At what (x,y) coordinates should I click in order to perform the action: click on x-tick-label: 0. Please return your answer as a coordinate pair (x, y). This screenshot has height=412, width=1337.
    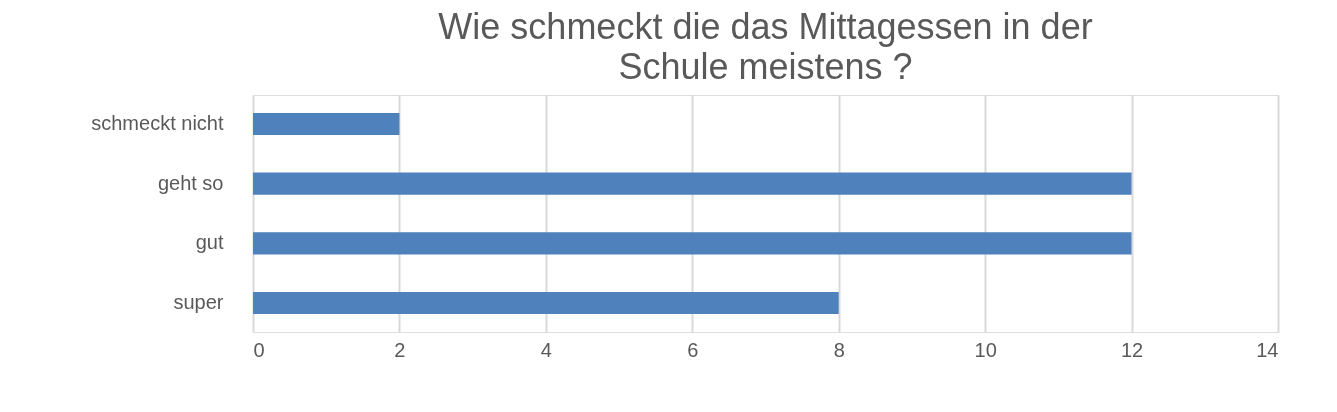
    Looking at the image, I should click on (259, 349).